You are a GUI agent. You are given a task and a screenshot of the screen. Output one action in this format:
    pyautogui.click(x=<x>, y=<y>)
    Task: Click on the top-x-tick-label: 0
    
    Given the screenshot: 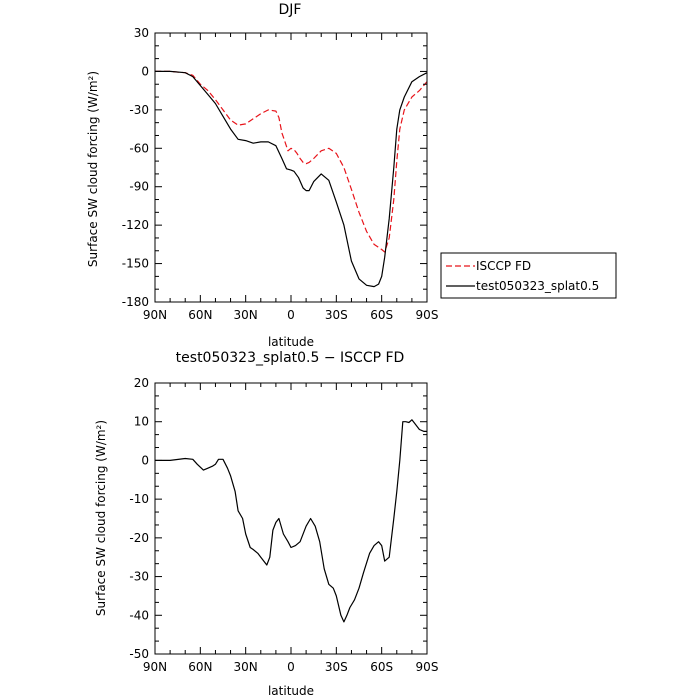 What is the action you would take?
    pyautogui.click(x=291, y=315)
    